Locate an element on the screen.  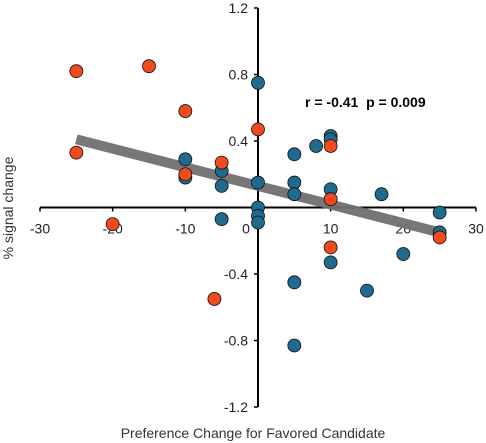
y-tick-label: -0.4 is located at coordinates (236, 274).